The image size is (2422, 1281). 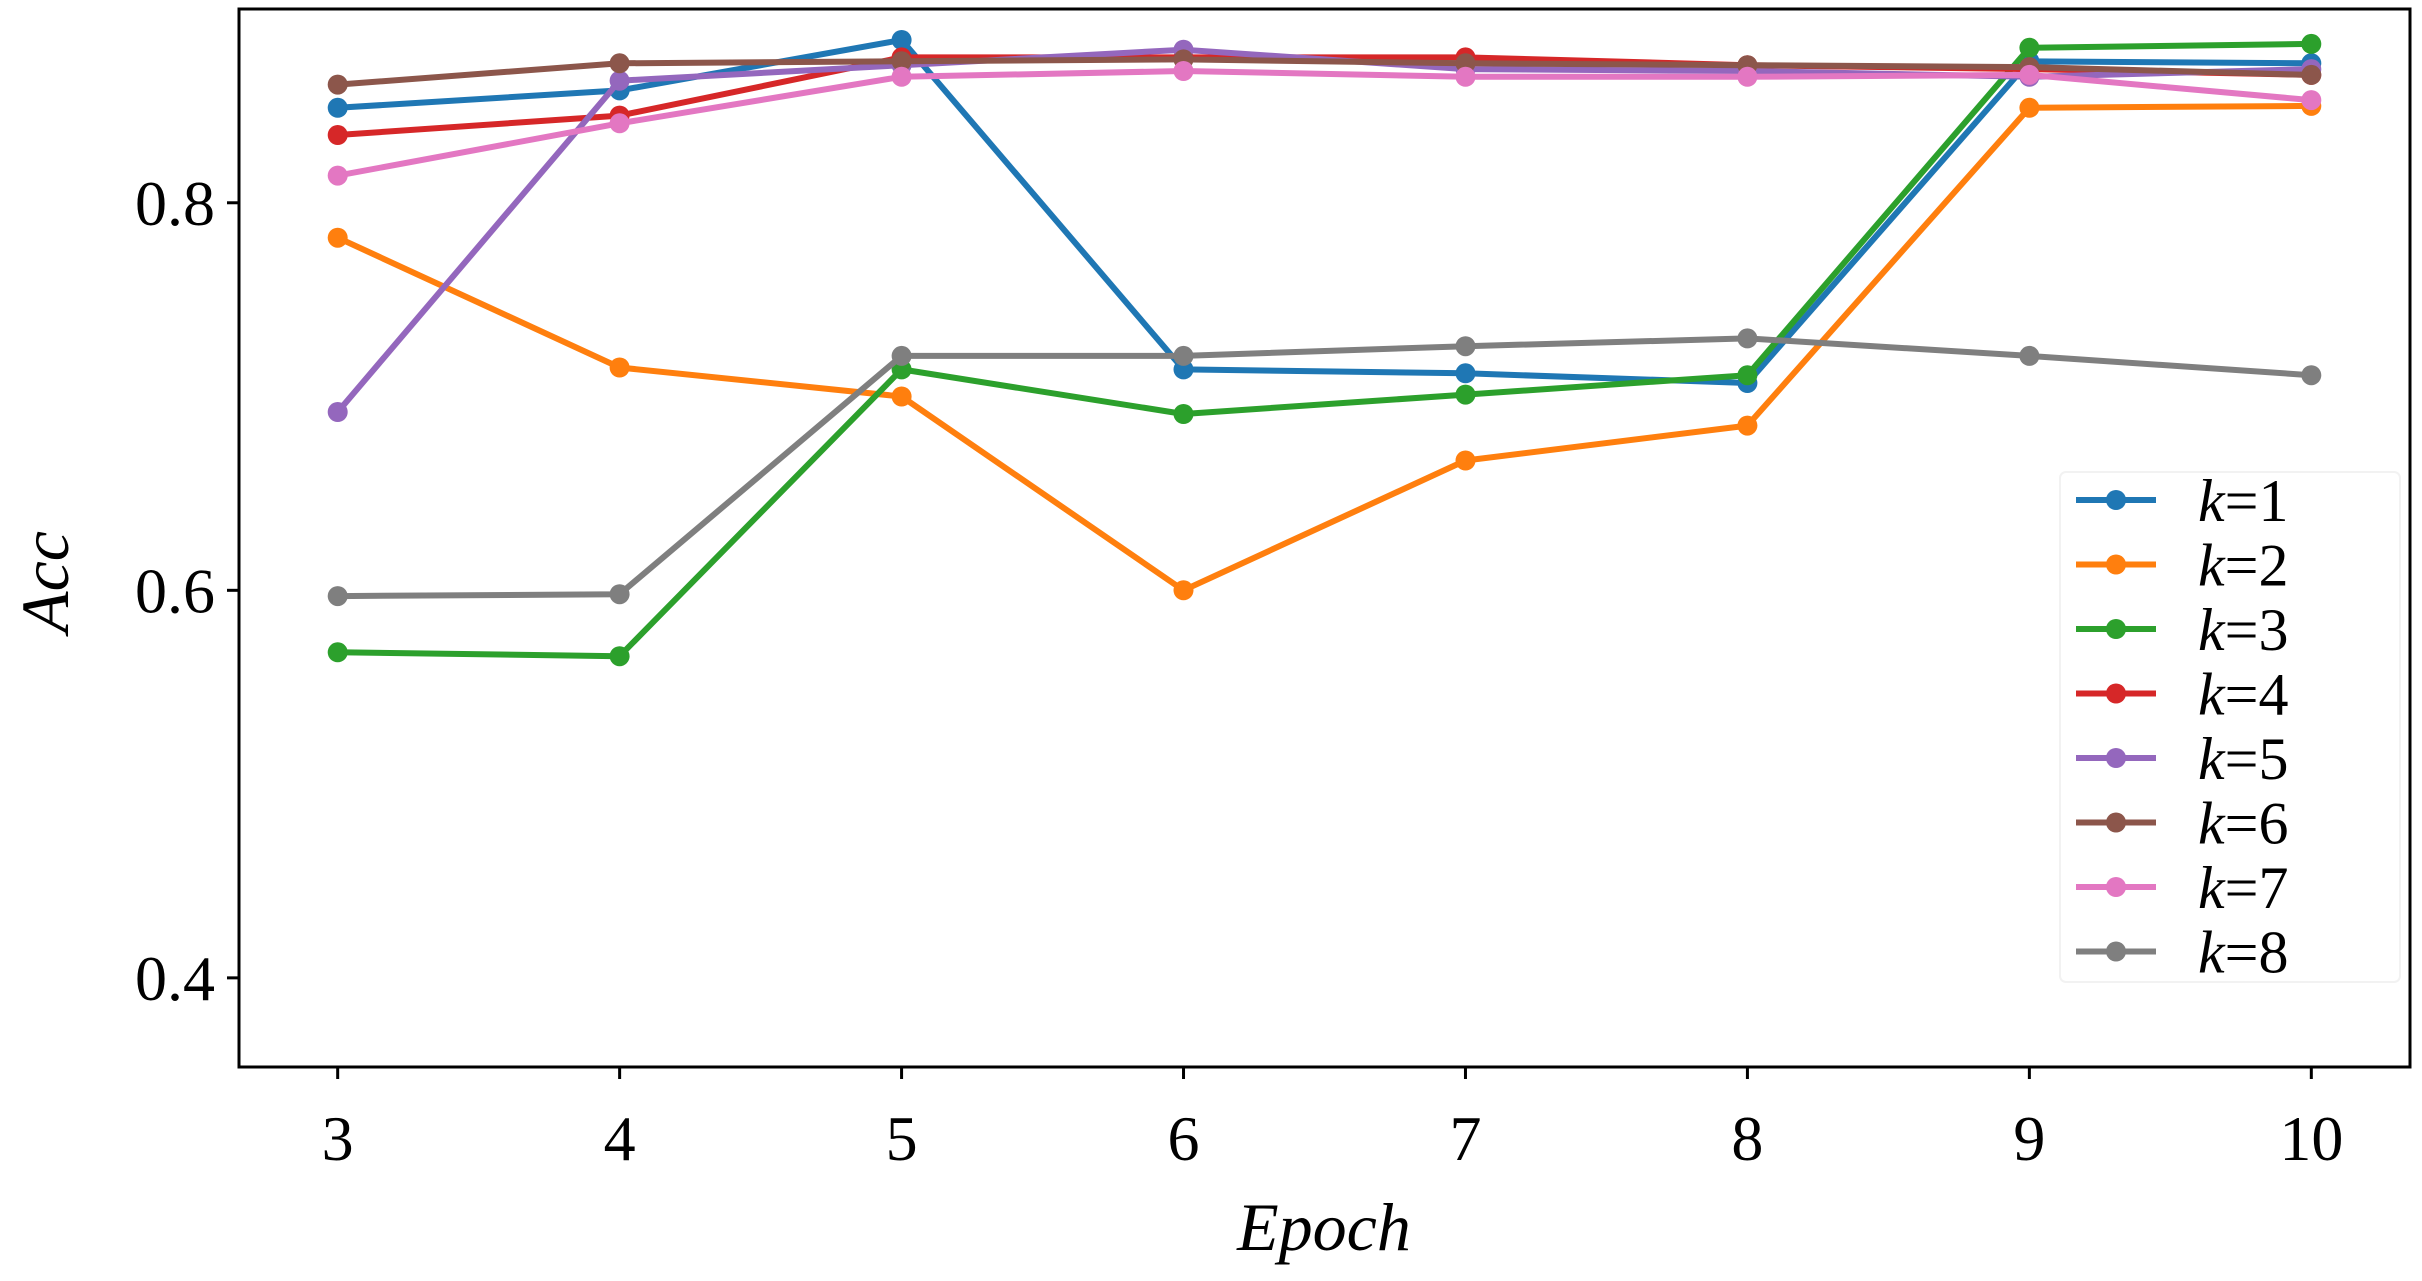 What do you see at coordinates (2257, 759) in the screenshot?
I see `legend-k-value: =5` at bounding box center [2257, 759].